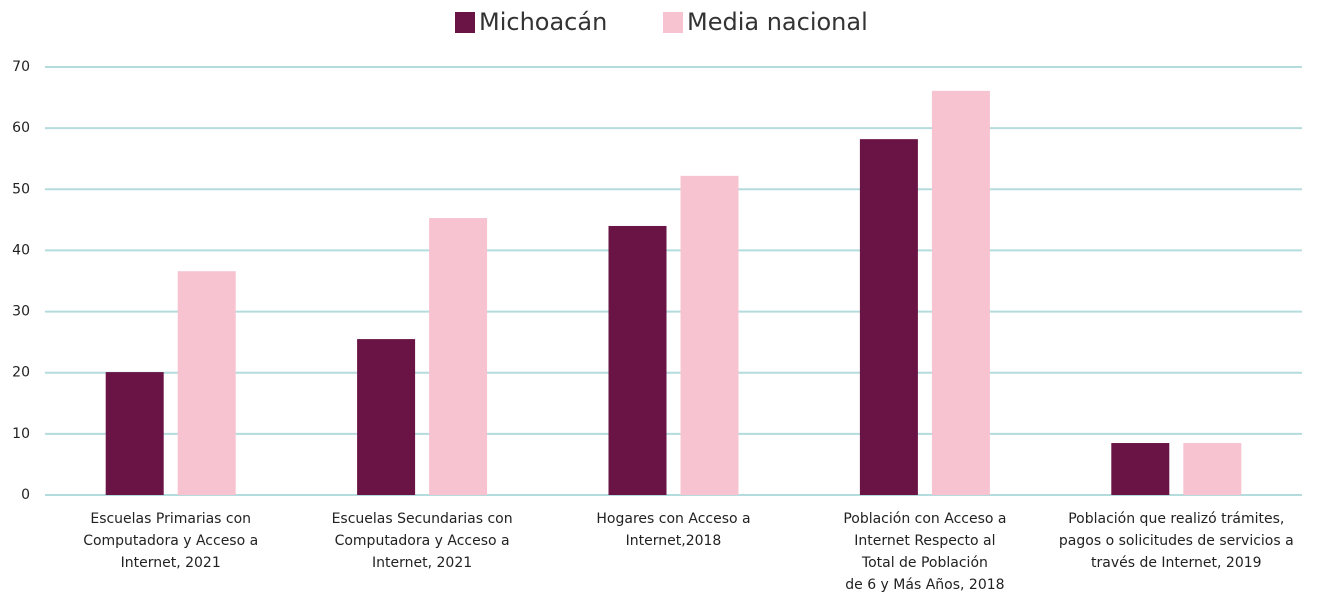 The height and width of the screenshot is (595, 1317). I want to click on x-tick-label-line: Población con Acceso a, so click(924, 519).